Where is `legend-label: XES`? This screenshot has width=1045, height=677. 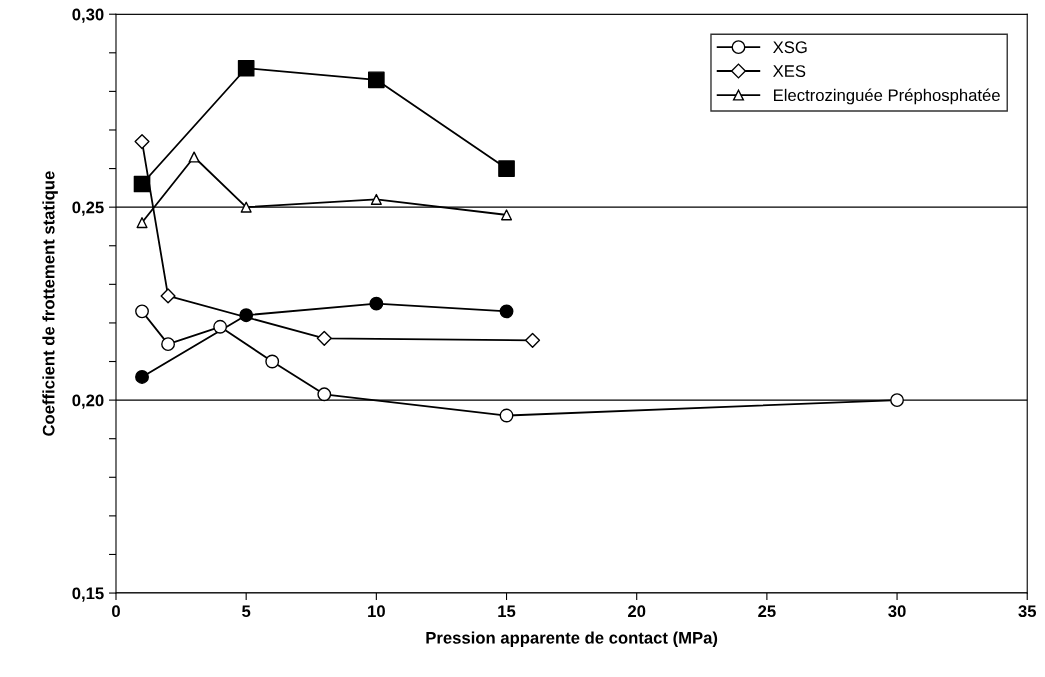
legend-label: XES is located at coordinates (789, 71).